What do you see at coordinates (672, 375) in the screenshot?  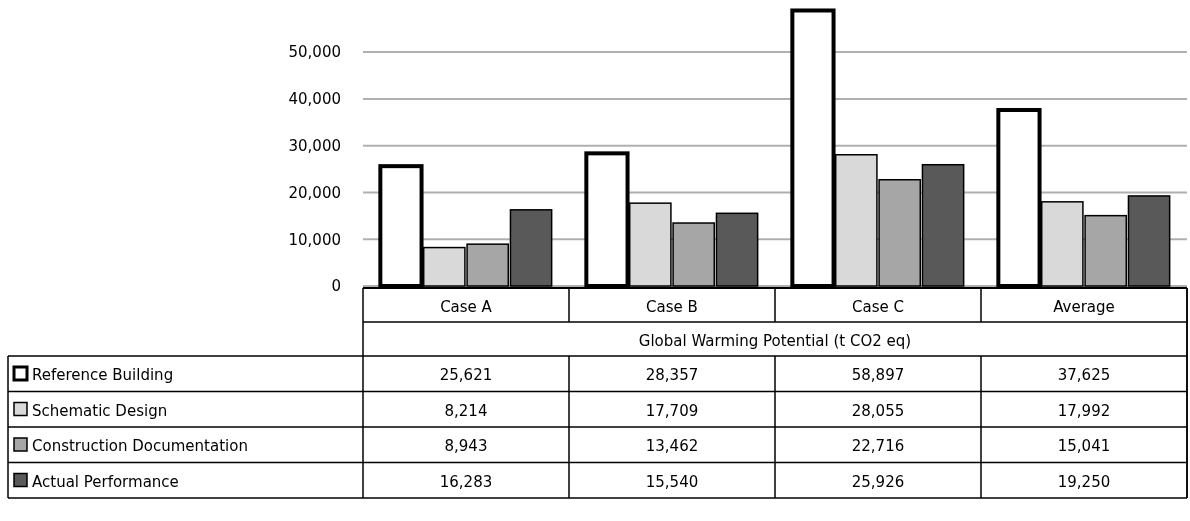 I see `data-label: 28,357` at bounding box center [672, 375].